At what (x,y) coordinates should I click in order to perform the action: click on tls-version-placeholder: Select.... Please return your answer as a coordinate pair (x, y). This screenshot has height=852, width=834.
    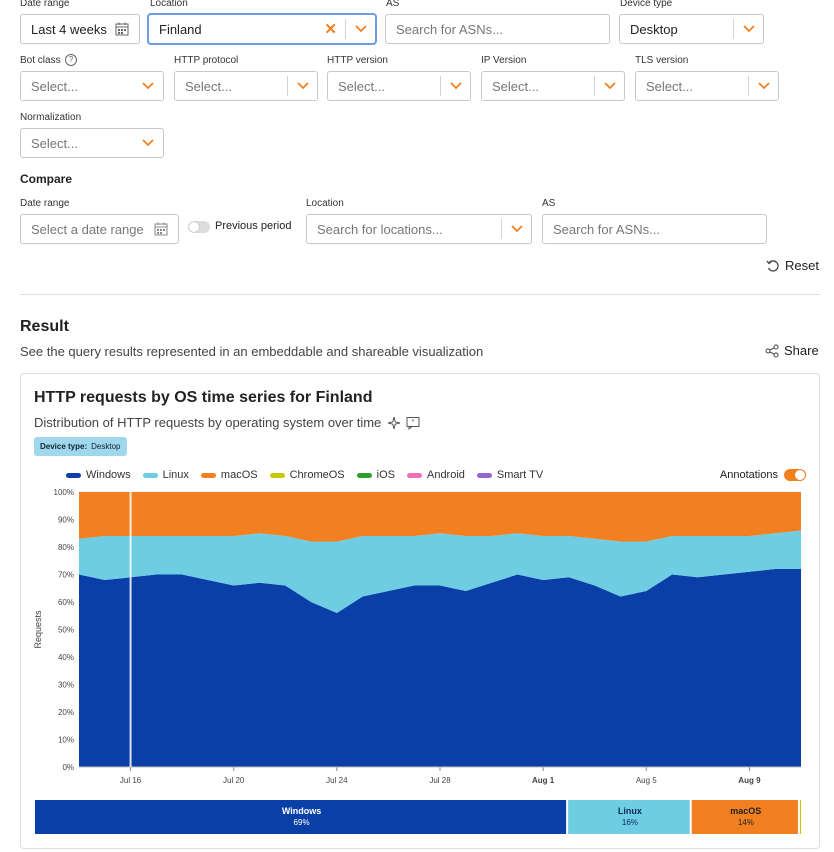
    Looking at the image, I should click on (669, 86).